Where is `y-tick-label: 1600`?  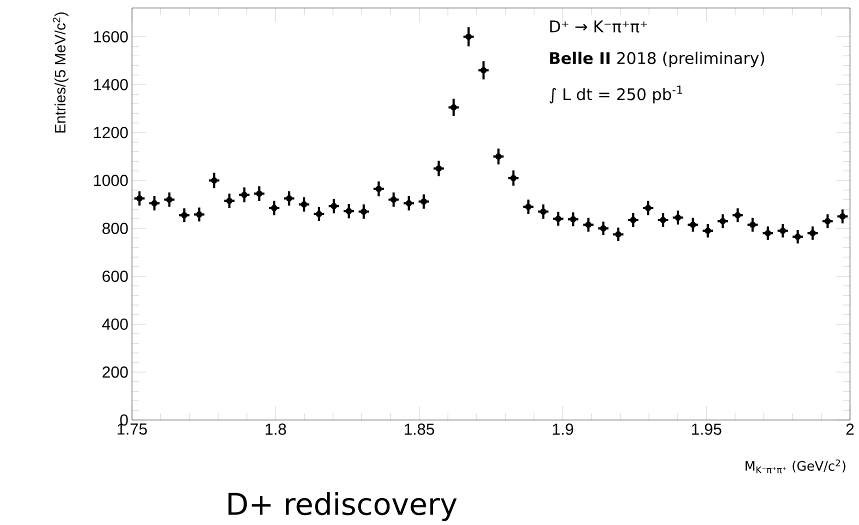
y-tick-label: 1600 is located at coordinates (111, 36).